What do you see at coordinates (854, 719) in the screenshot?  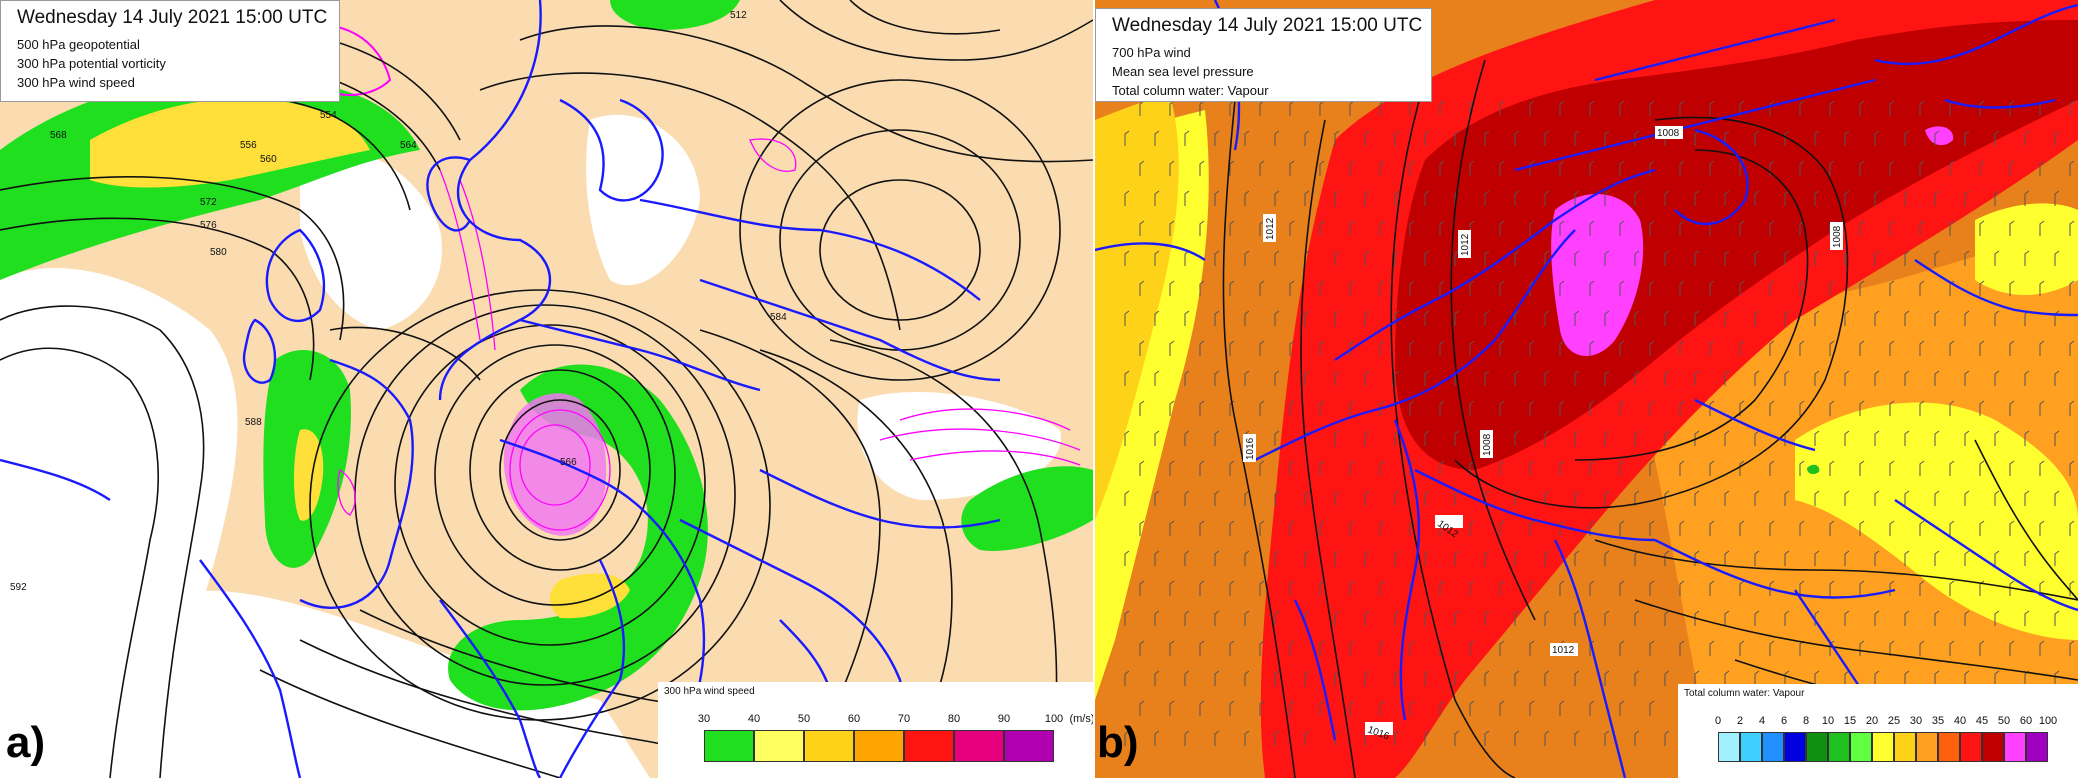 I see `legend-tick-label: 60` at bounding box center [854, 719].